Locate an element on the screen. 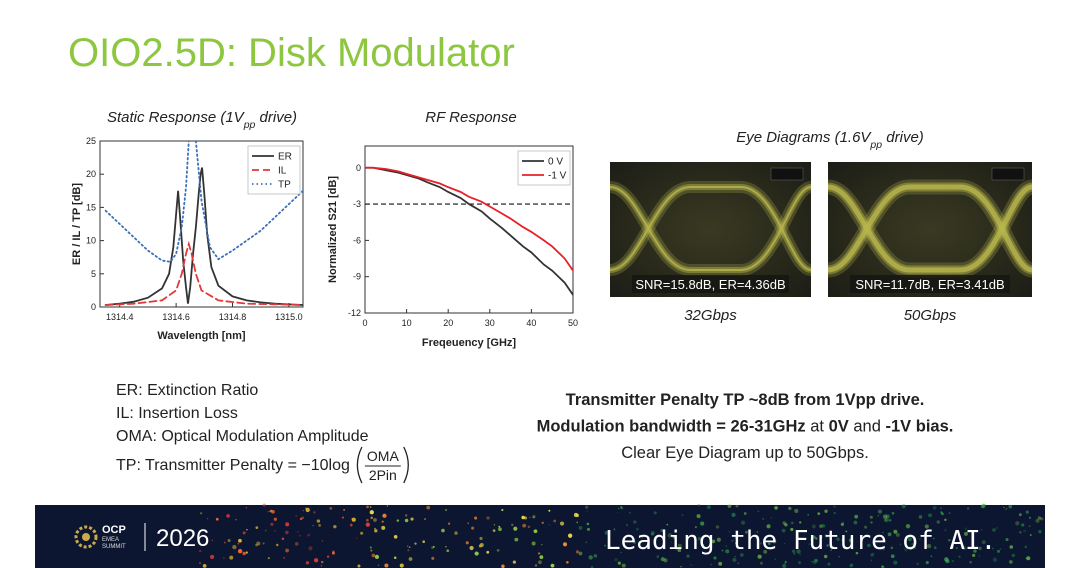 This screenshot has width=1080, height=568. y-axis-label: ER / IL / TP [dB] is located at coordinates (77, 224).